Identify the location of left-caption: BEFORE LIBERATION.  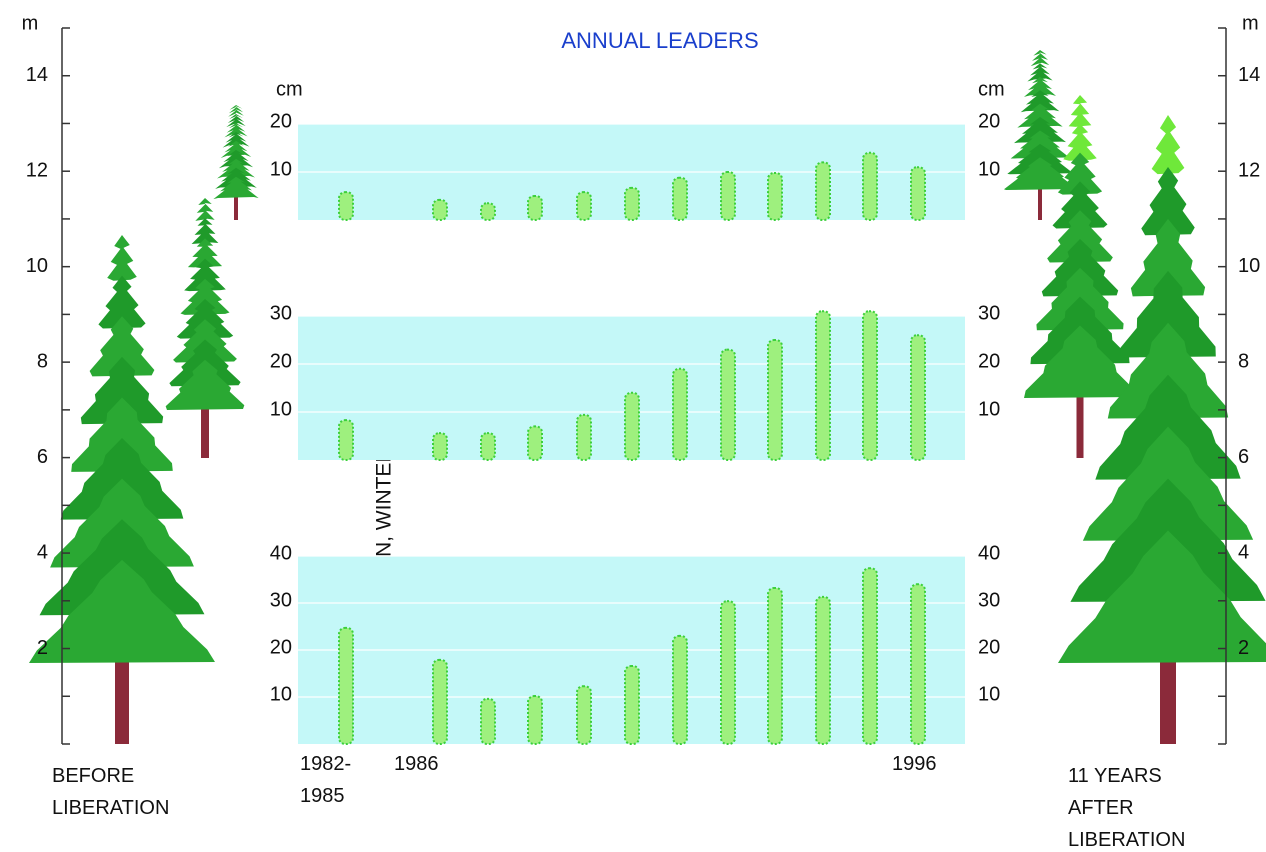
(111, 792).